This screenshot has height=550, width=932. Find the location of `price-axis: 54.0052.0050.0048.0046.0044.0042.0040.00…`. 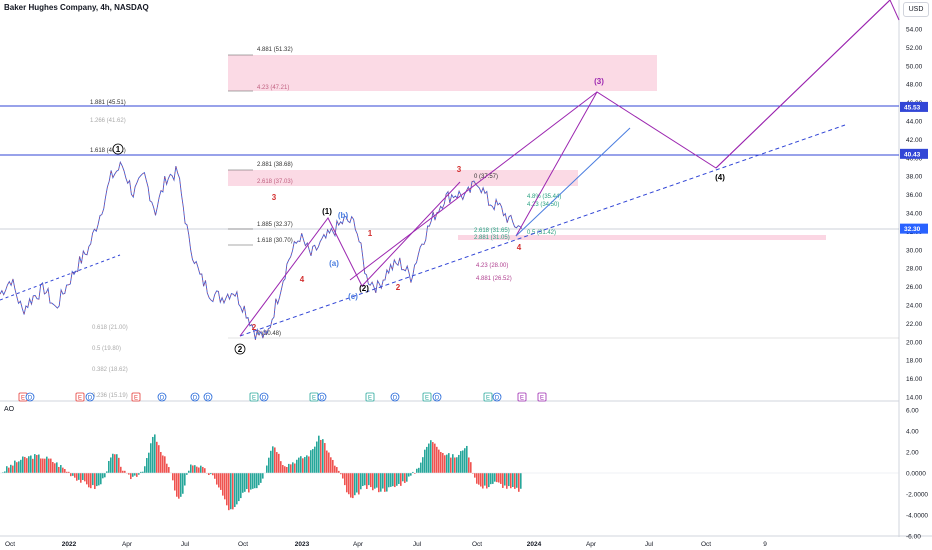

price-axis: 54.0052.0050.0048.0046.0044.0042.0040.00… is located at coordinates (914, 214).